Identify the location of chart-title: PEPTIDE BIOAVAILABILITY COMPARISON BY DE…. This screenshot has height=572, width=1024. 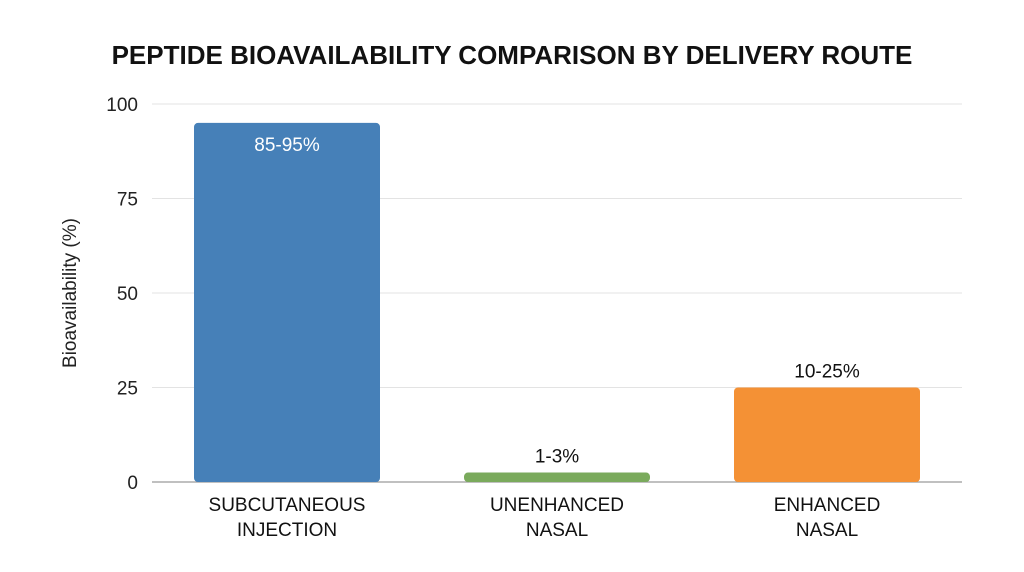
(512, 55).